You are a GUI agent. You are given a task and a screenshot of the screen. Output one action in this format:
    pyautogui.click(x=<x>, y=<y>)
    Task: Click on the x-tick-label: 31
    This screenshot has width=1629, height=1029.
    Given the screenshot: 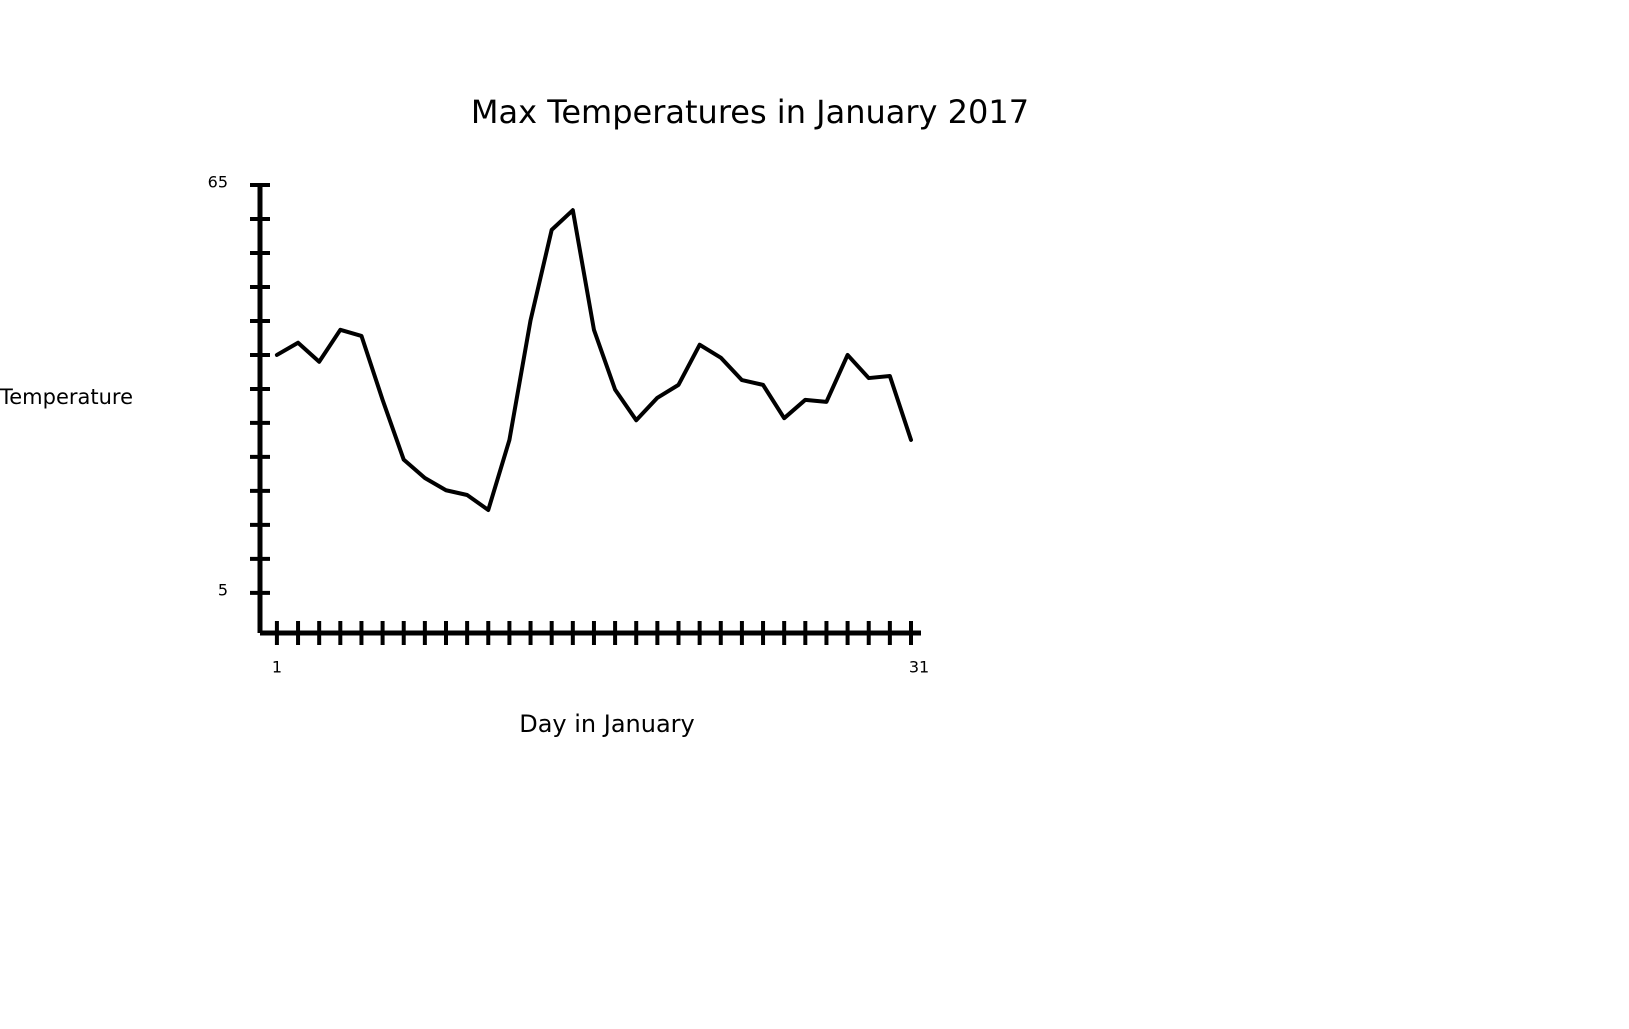 What is the action you would take?
    pyautogui.click(x=919, y=667)
    